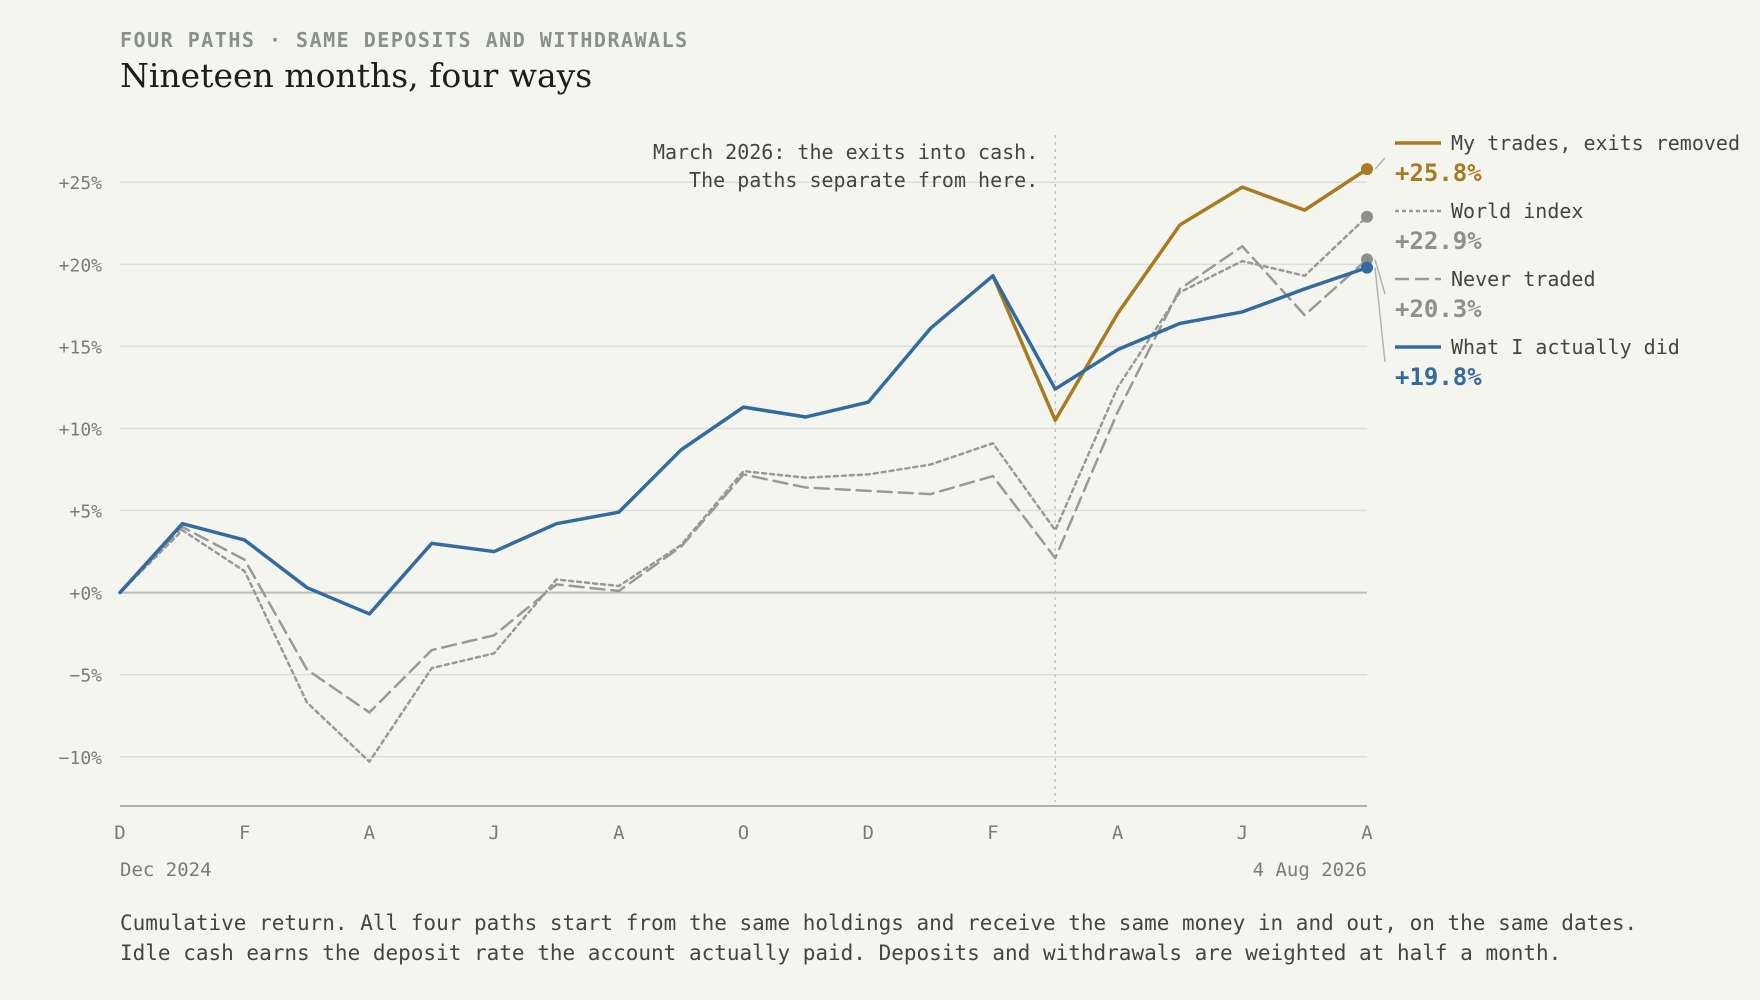  I want to click on x-tick-label: O, so click(743, 833).